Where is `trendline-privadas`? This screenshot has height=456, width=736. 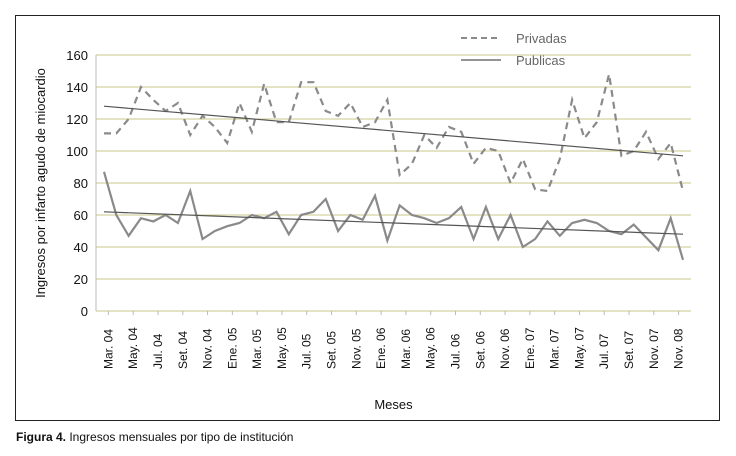 trendline-privadas is located at coordinates (393, 131).